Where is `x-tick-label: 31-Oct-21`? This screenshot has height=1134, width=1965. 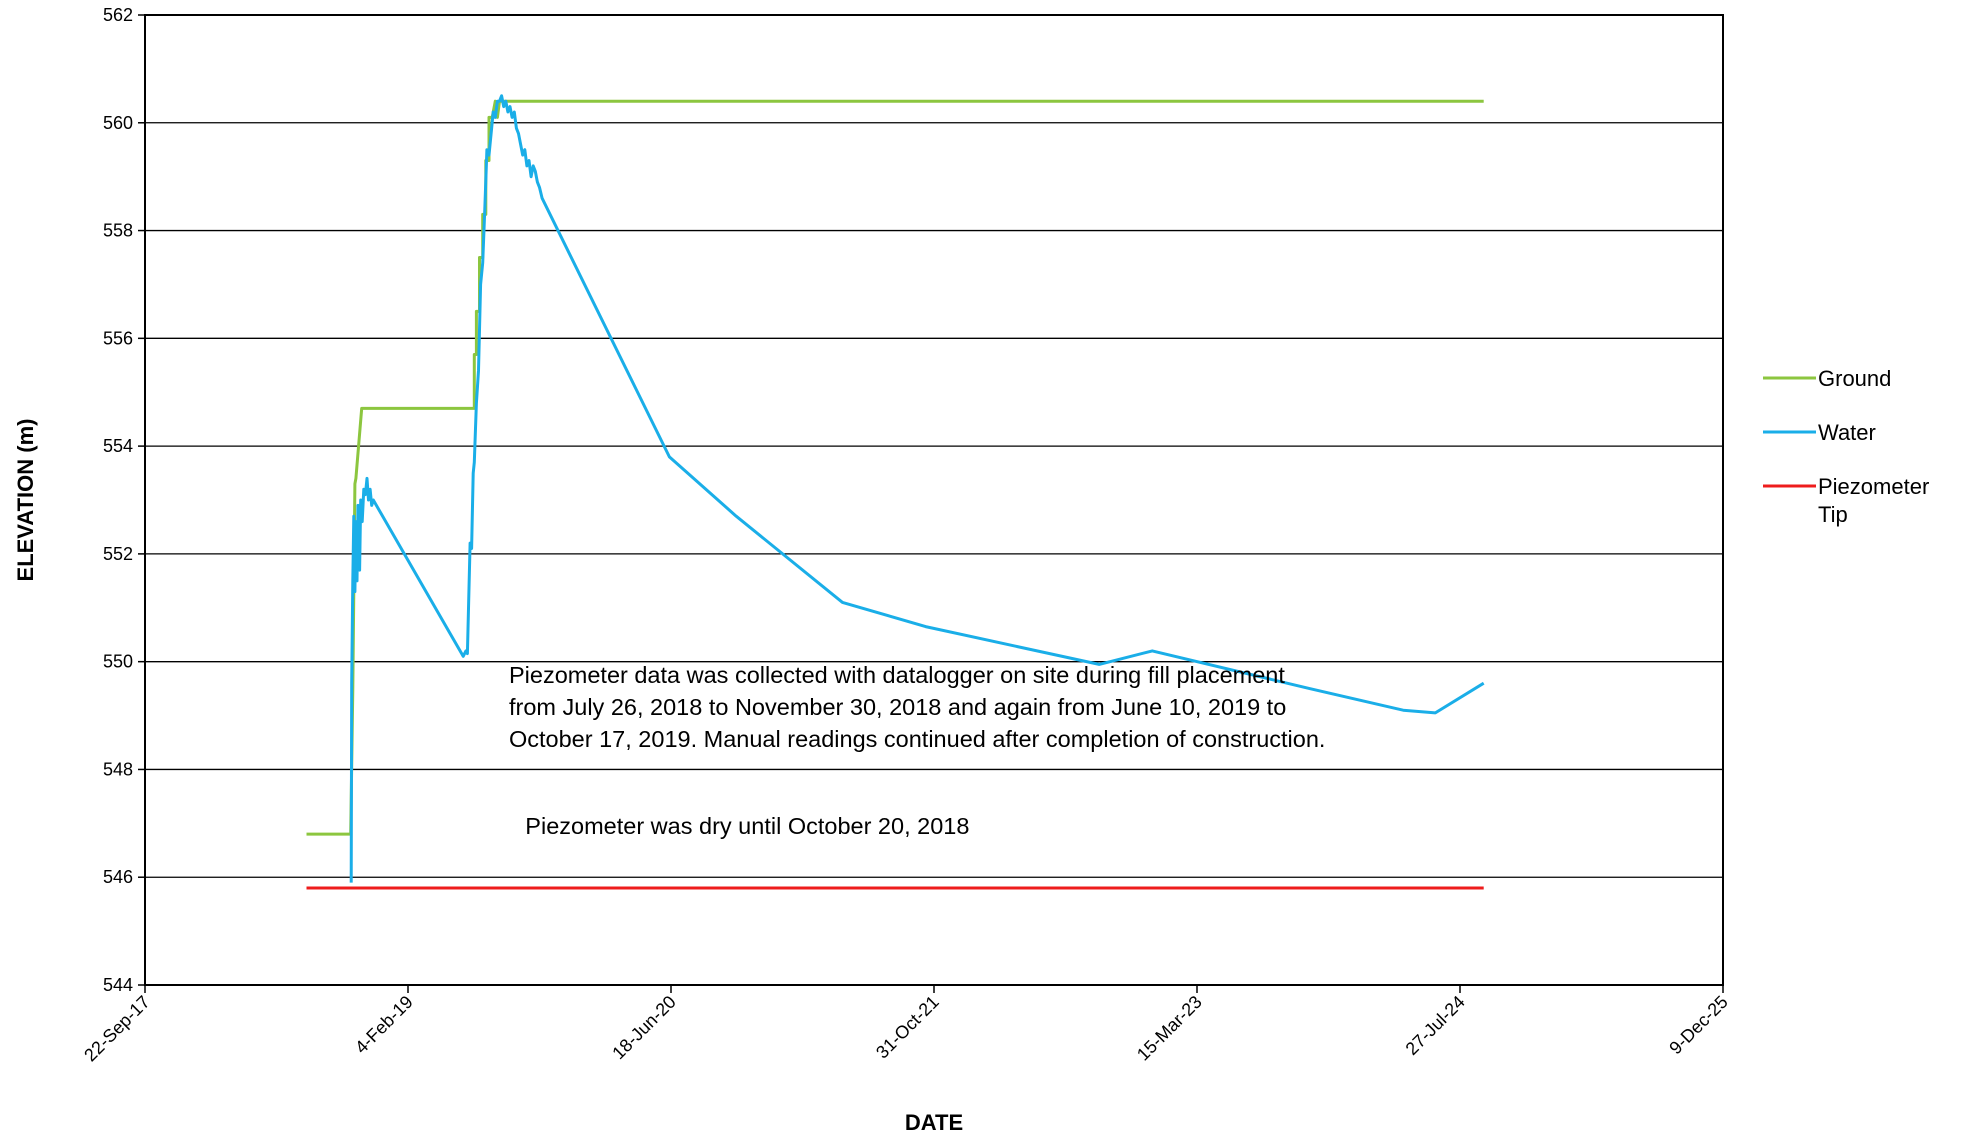 x-tick-label: 31-Oct-21 is located at coordinates (907, 1027).